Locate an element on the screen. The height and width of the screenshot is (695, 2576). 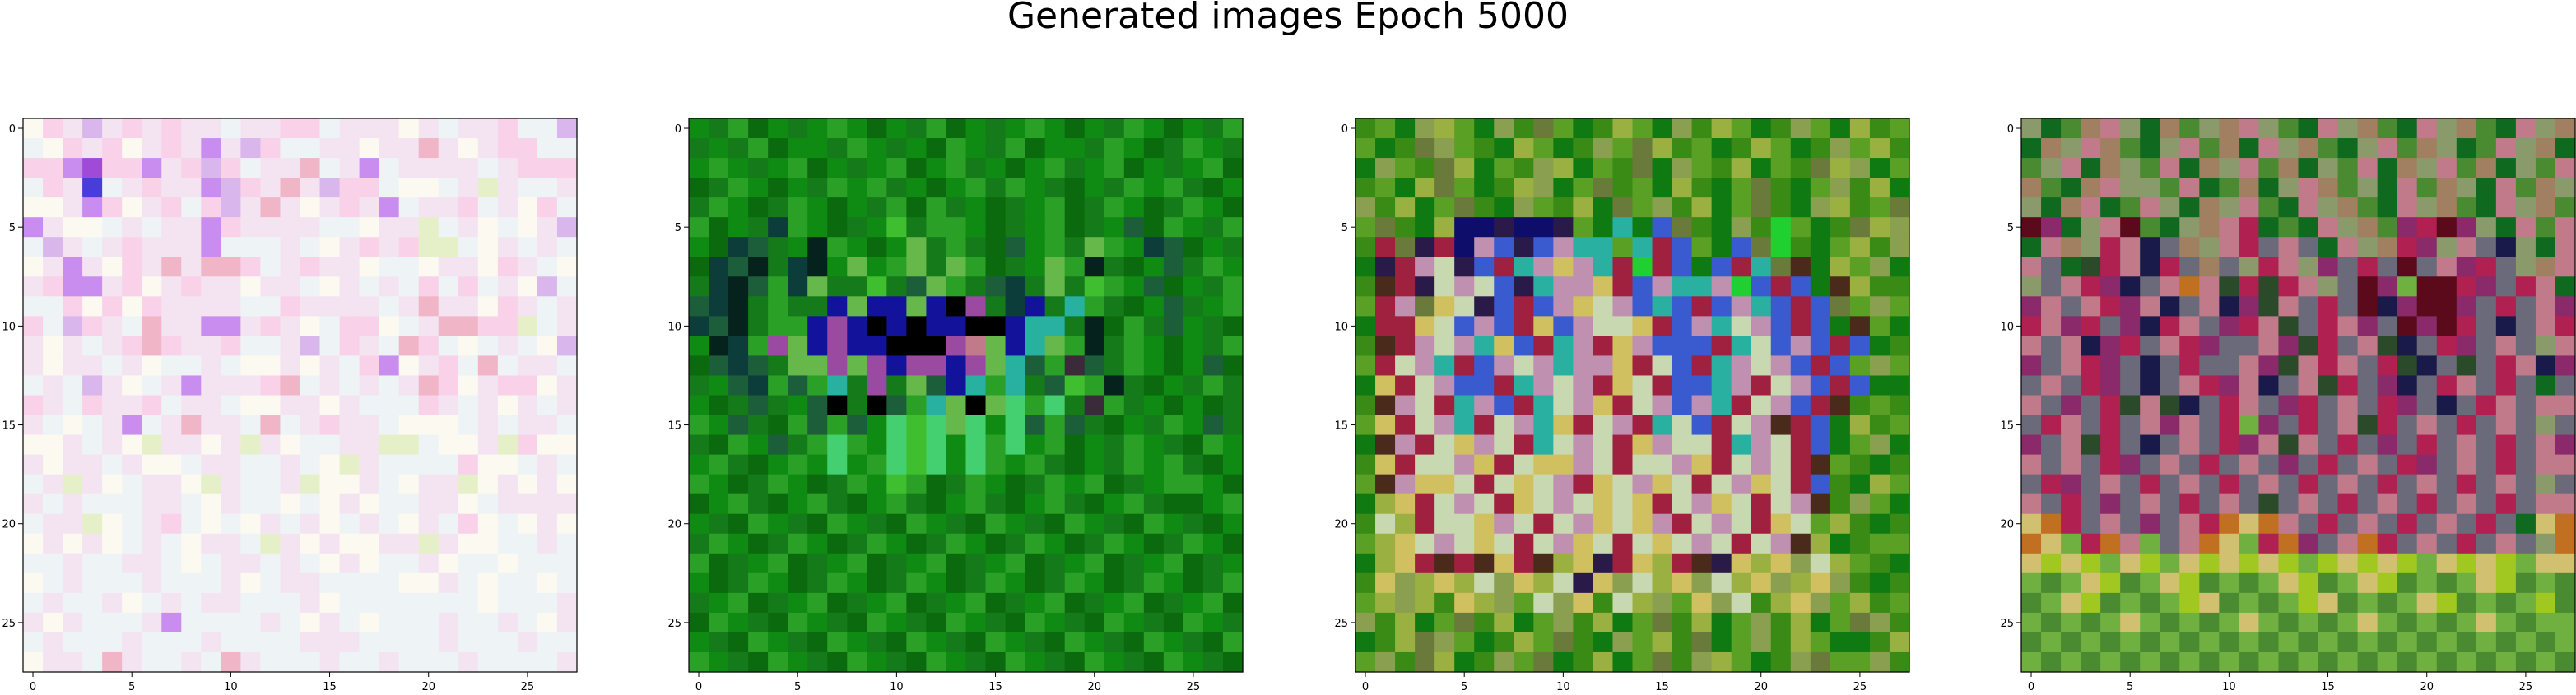
x-tick-label: 25 is located at coordinates (2526, 687).